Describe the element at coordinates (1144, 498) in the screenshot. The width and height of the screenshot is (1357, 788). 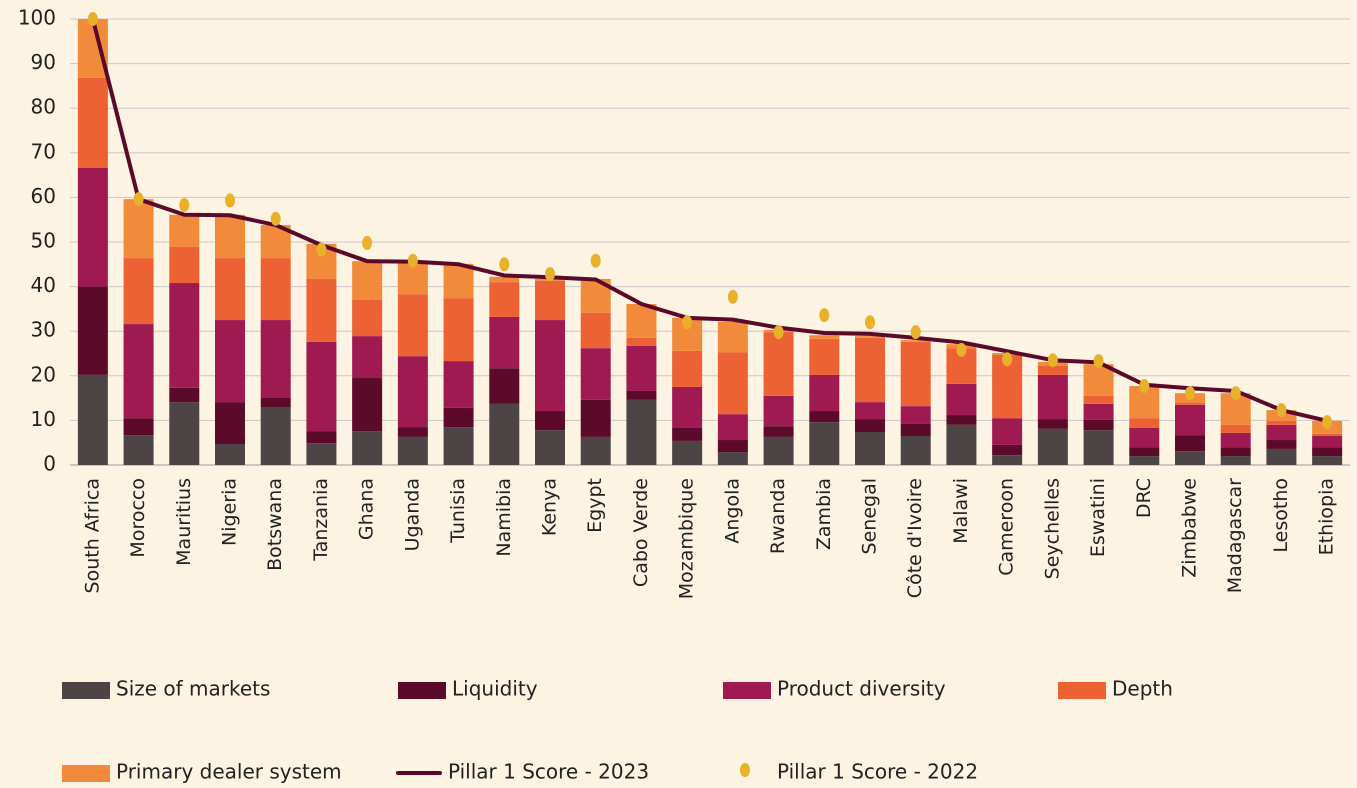
I see `x-tick-label: DRC` at that location.